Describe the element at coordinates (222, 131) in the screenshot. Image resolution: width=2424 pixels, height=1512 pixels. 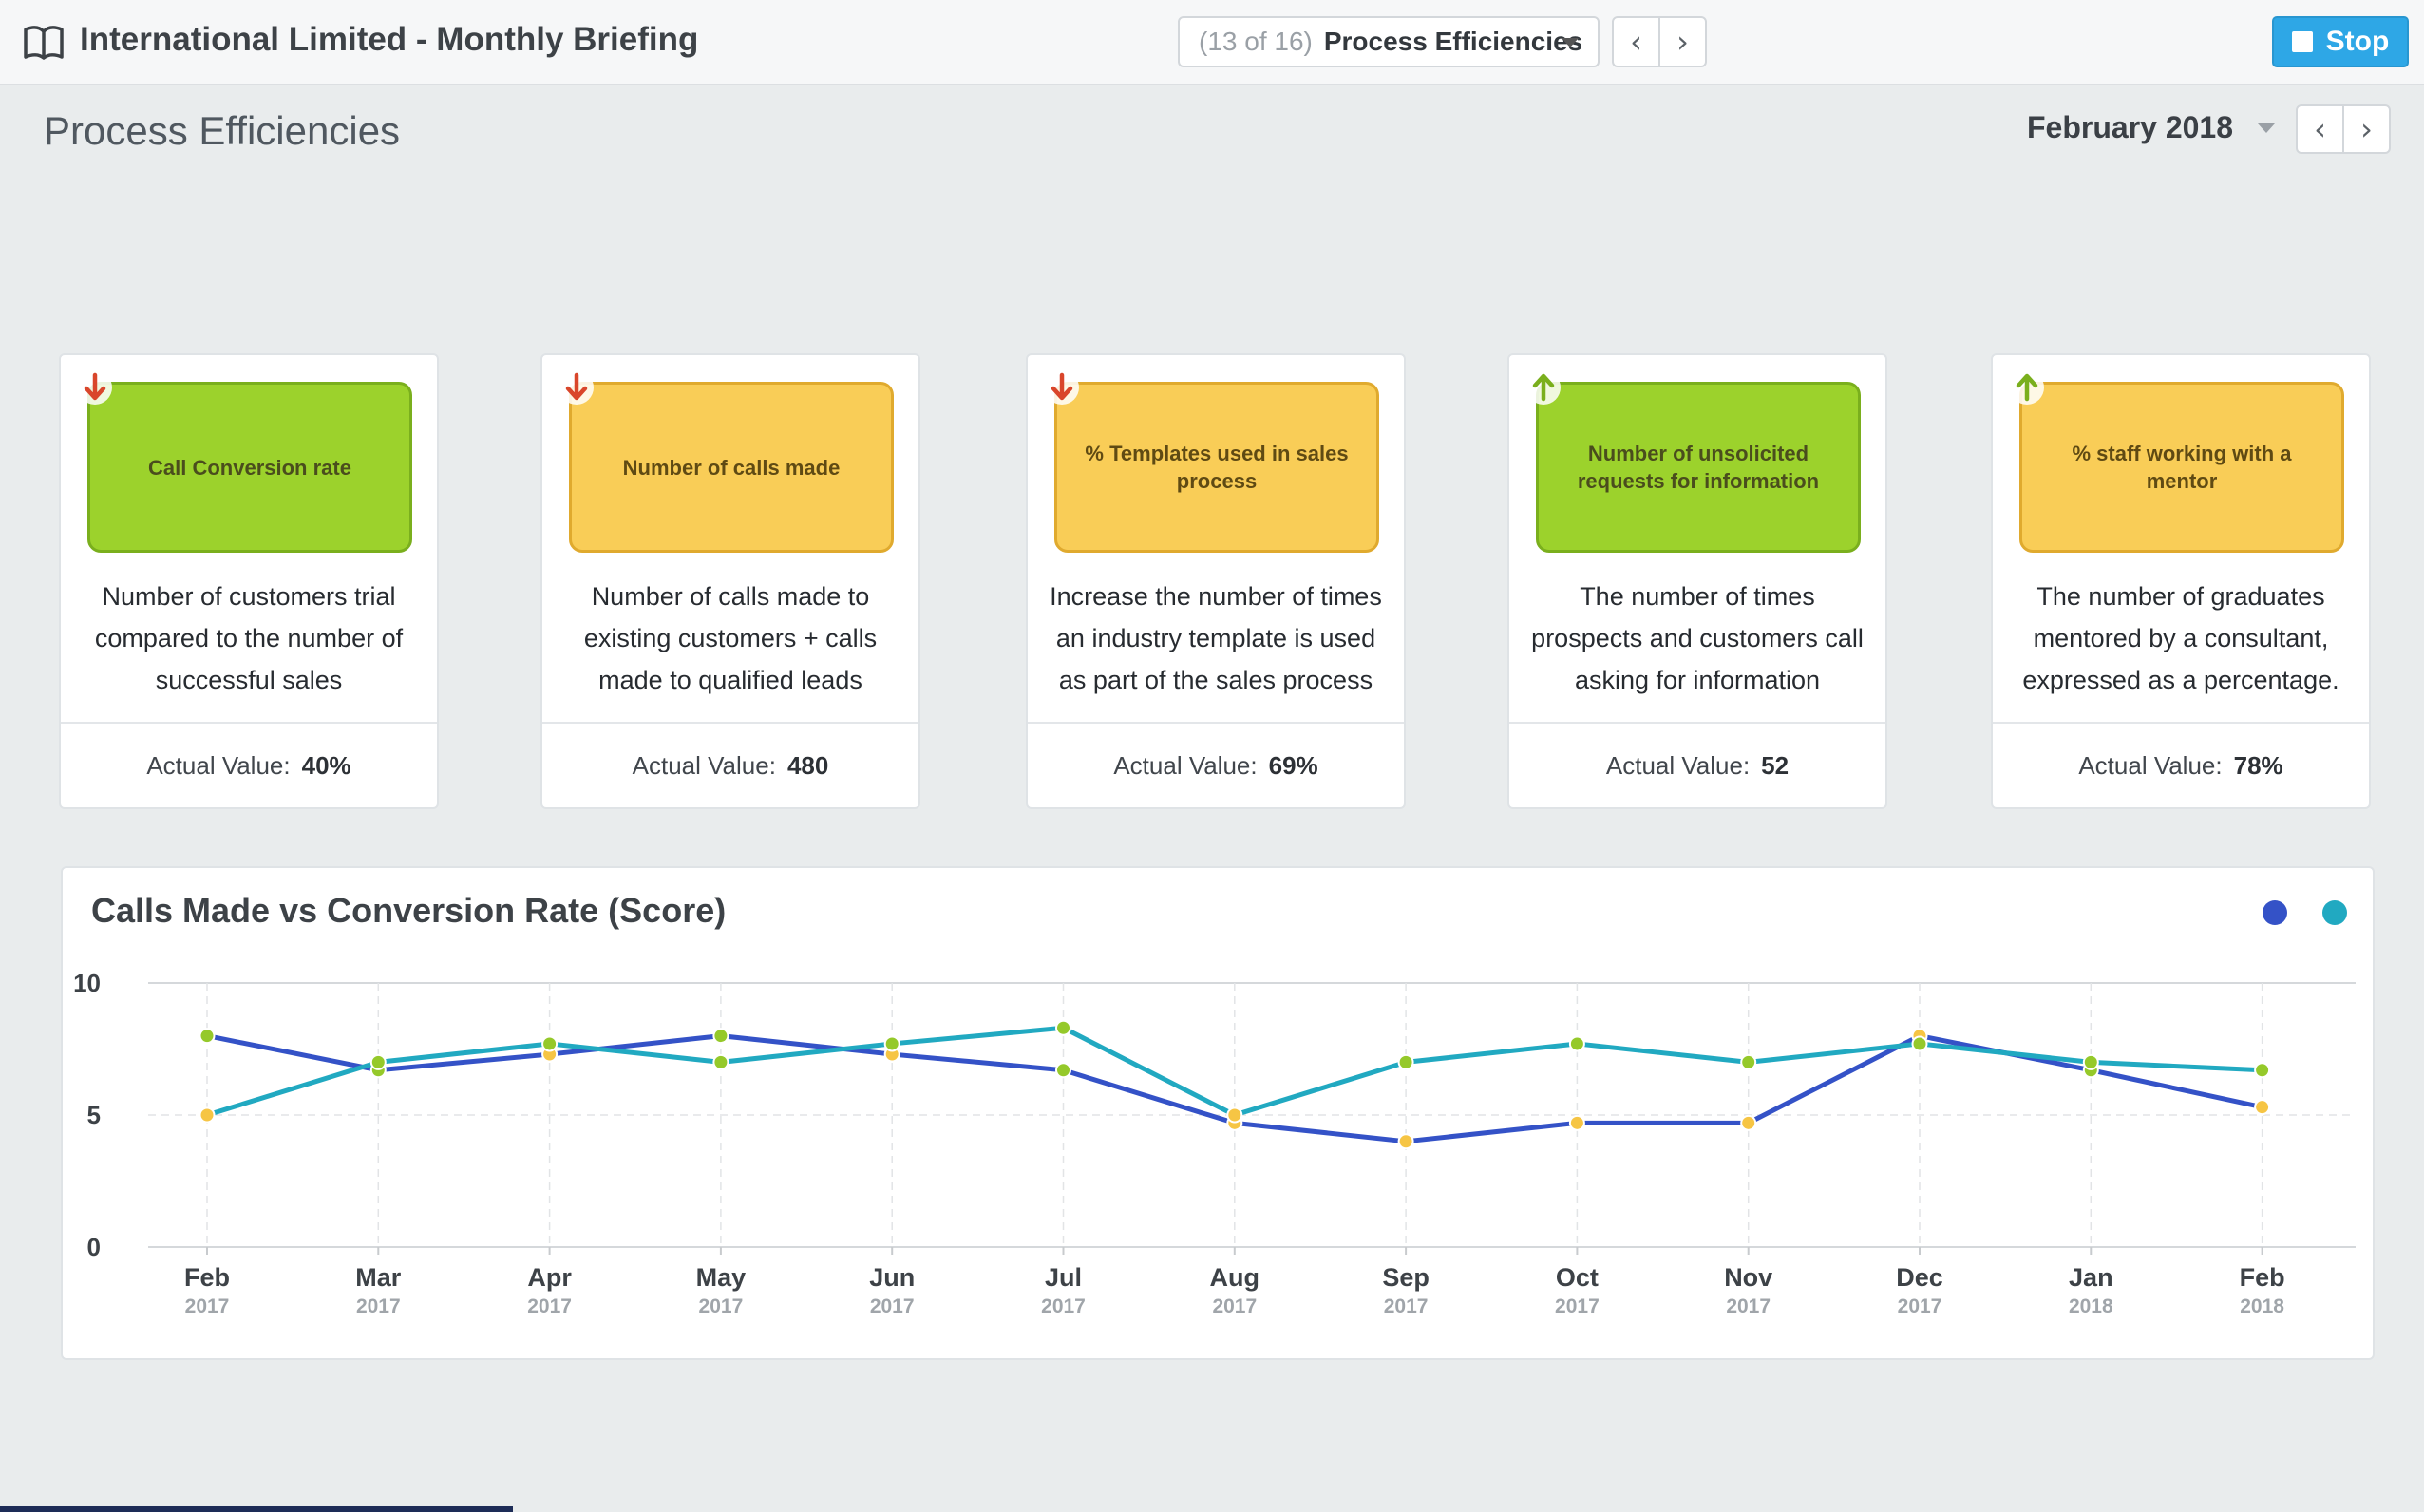
I see `page-title: Process Efficiencies` at that location.